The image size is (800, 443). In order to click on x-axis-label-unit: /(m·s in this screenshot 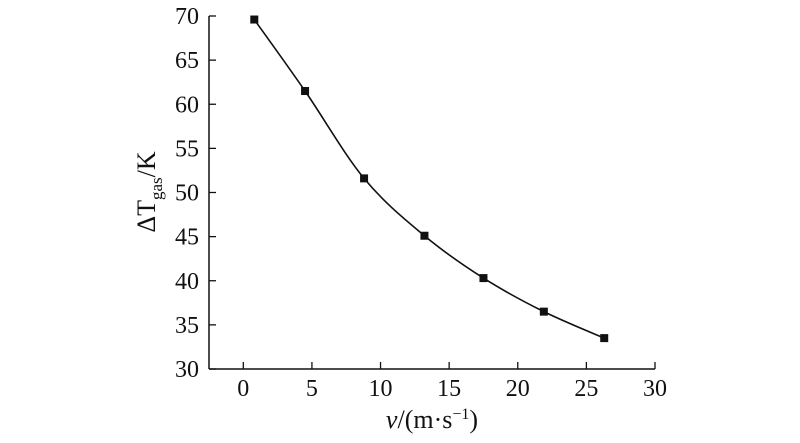, I will do `click(424, 419)`.